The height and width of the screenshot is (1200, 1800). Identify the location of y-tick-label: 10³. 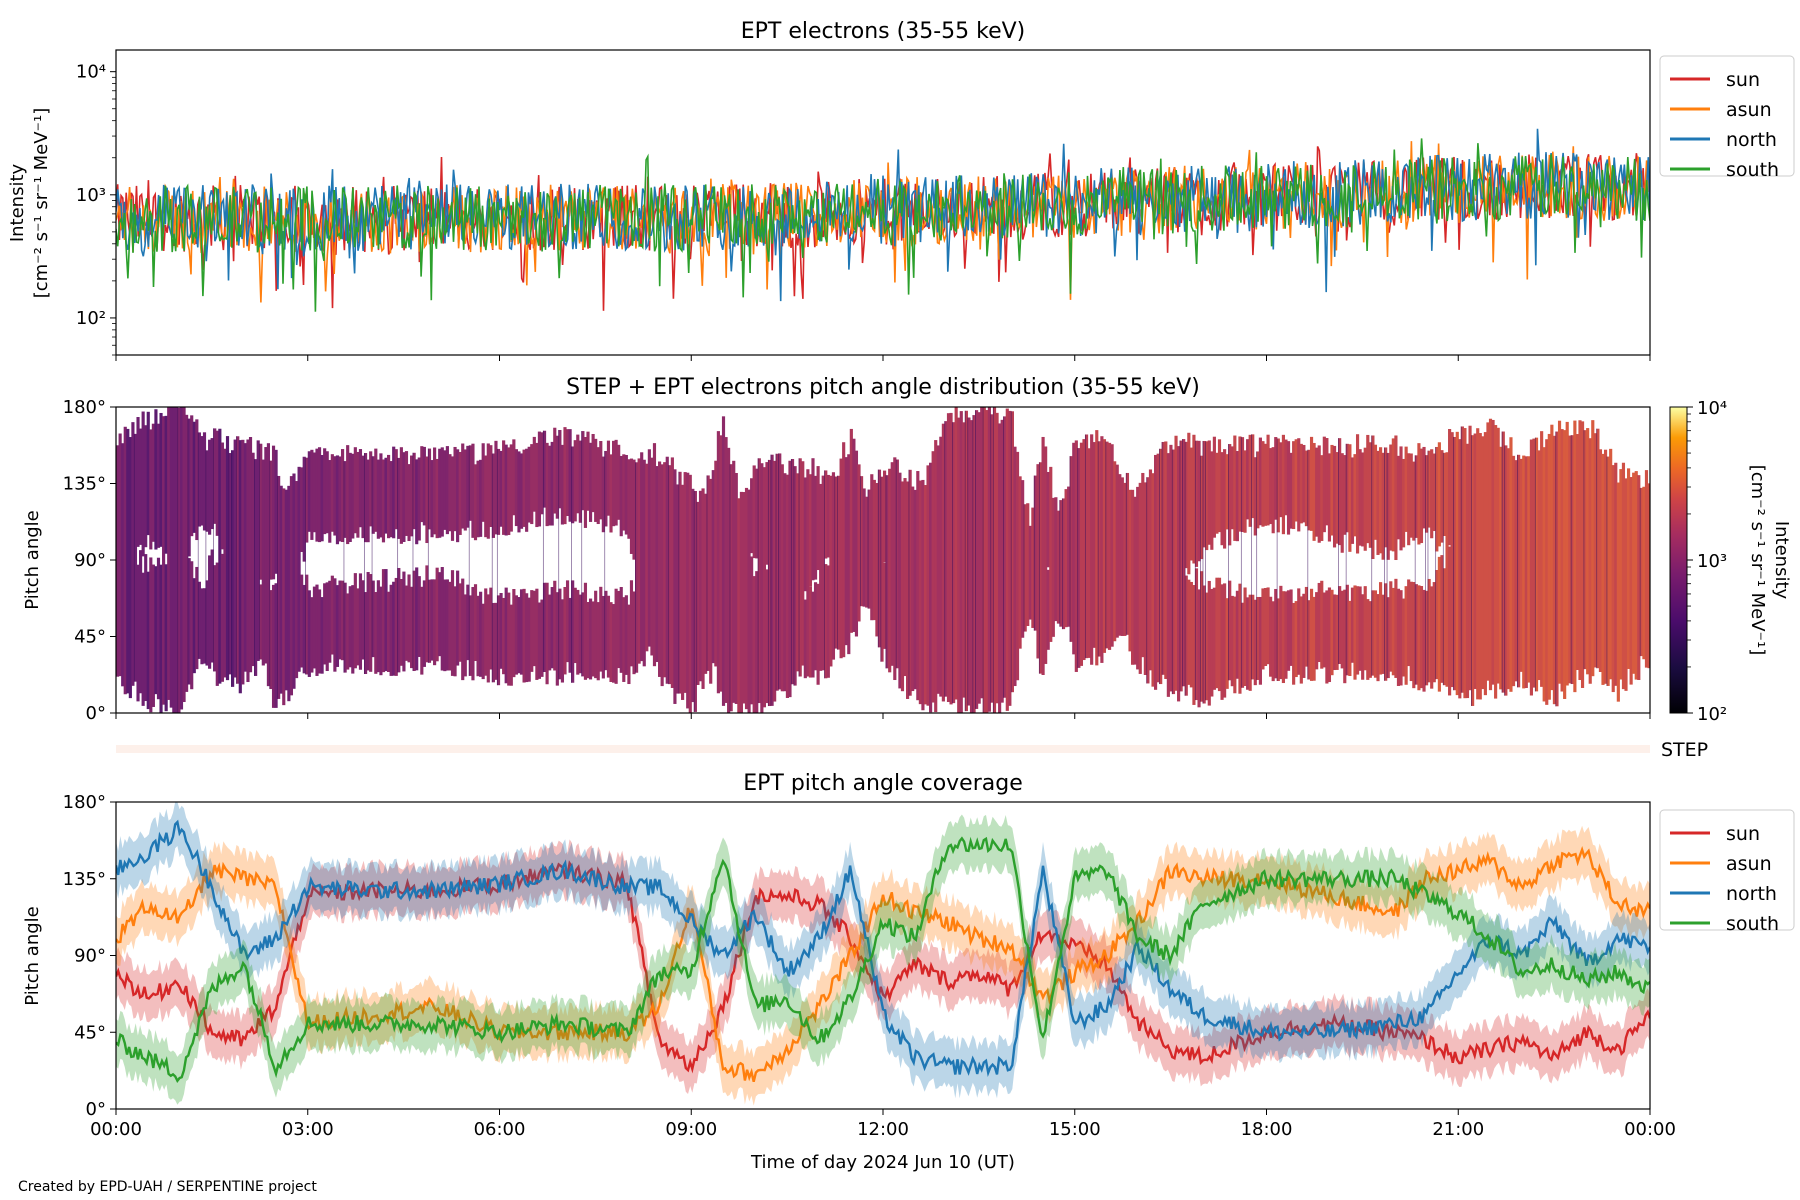
(91, 195).